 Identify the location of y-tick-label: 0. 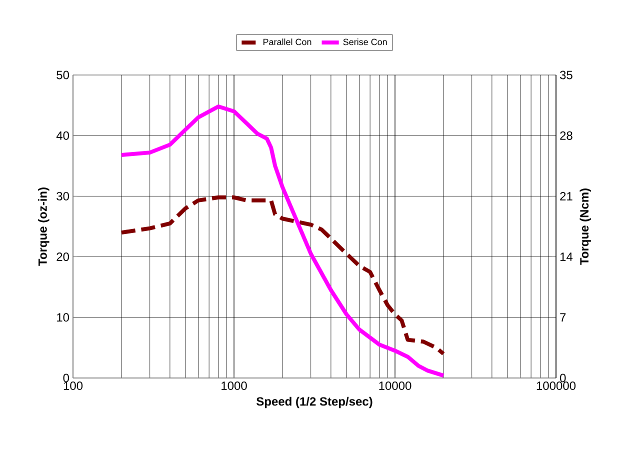
(66, 378).